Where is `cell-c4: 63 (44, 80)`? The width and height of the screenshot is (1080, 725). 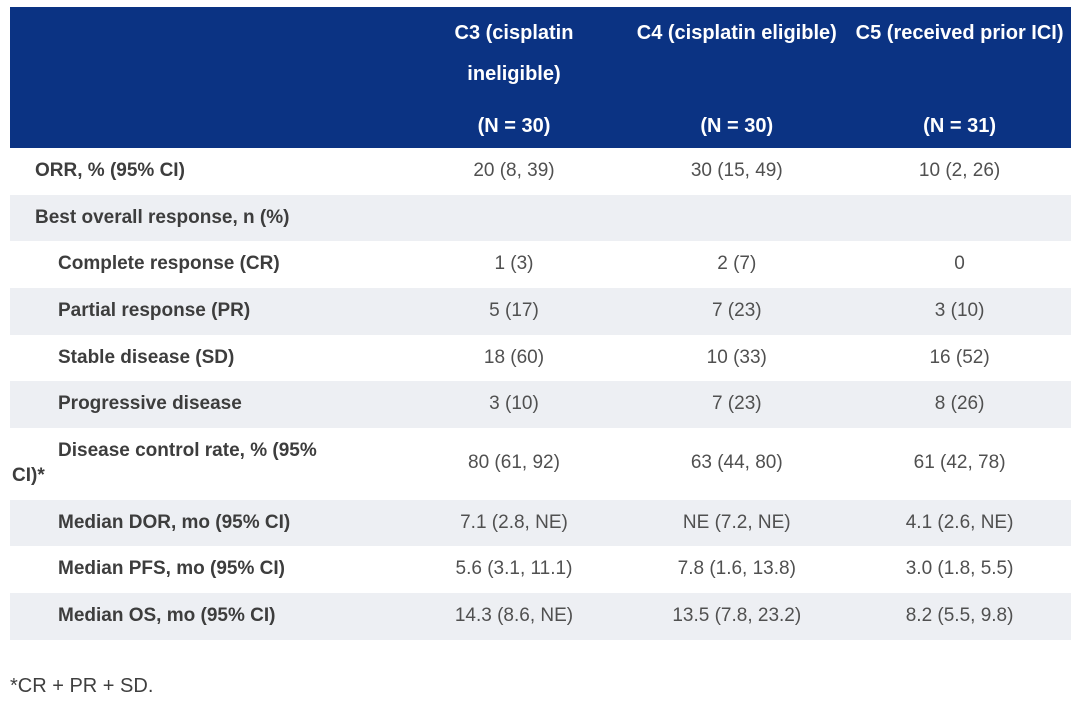
cell-c4: 63 (44, 80) is located at coordinates (736, 463).